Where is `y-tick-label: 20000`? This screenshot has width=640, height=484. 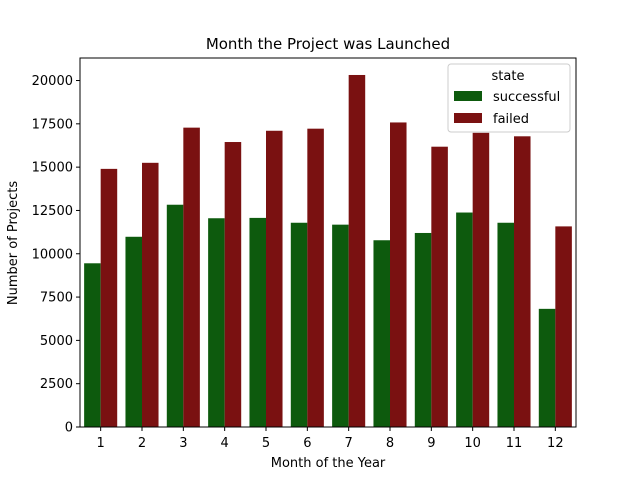
y-tick-label: 20000 is located at coordinates (52, 81).